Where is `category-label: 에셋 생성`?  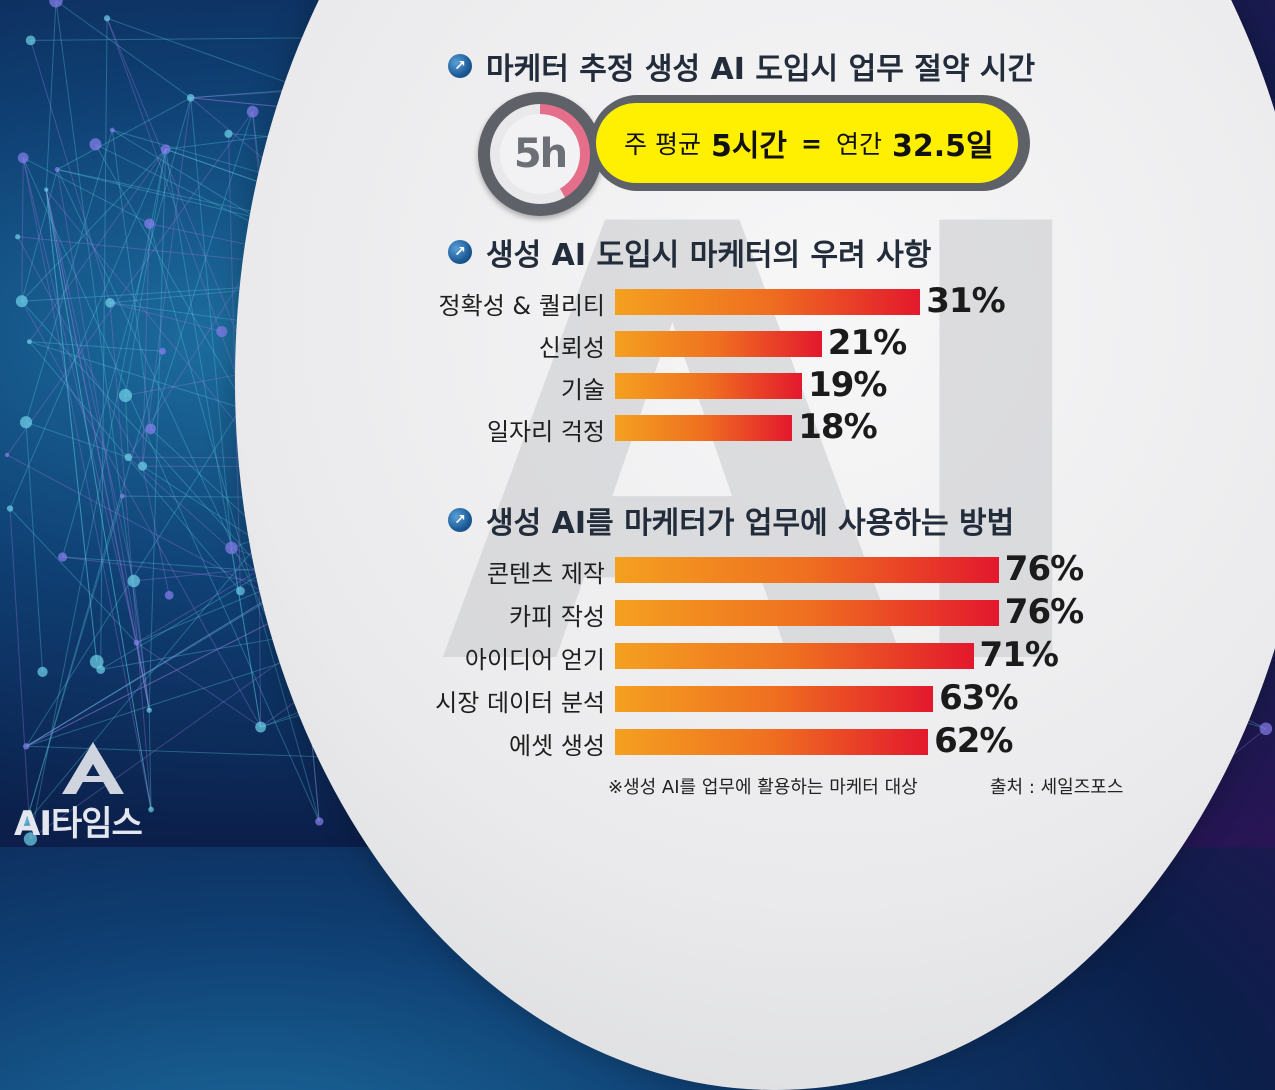 category-label: 에셋 생성 is located at coordinates (455, 743).